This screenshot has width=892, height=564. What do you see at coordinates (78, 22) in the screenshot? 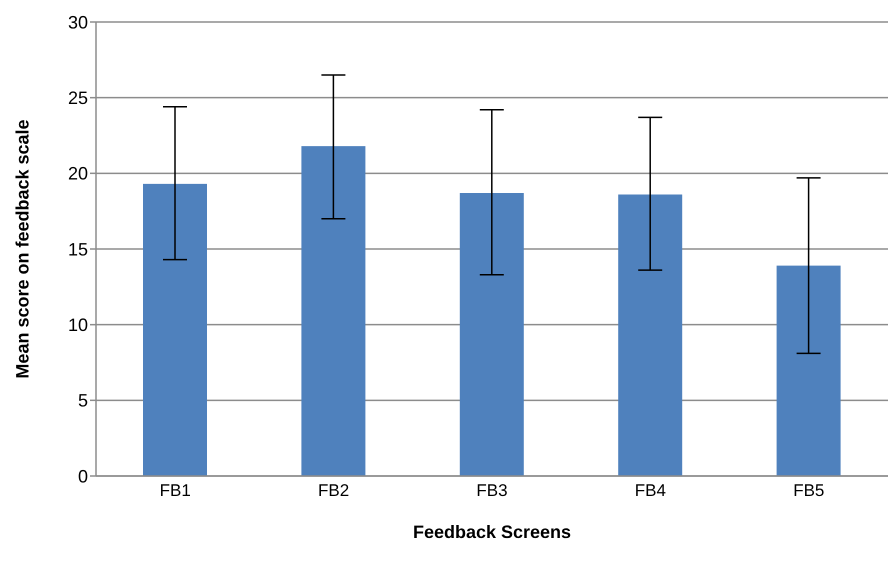
I see `y-tick-label: 30` at bounding box center [78, 22].